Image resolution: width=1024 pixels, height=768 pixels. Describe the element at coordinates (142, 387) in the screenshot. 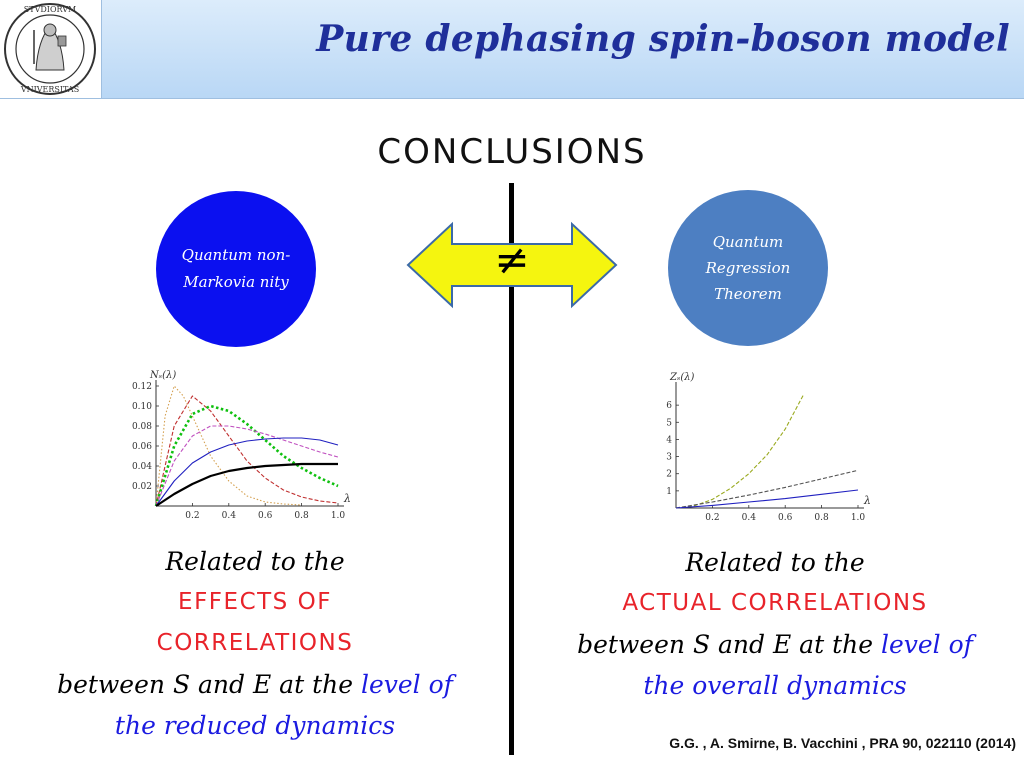

I see `y-tick-label: 0.12` at that location.